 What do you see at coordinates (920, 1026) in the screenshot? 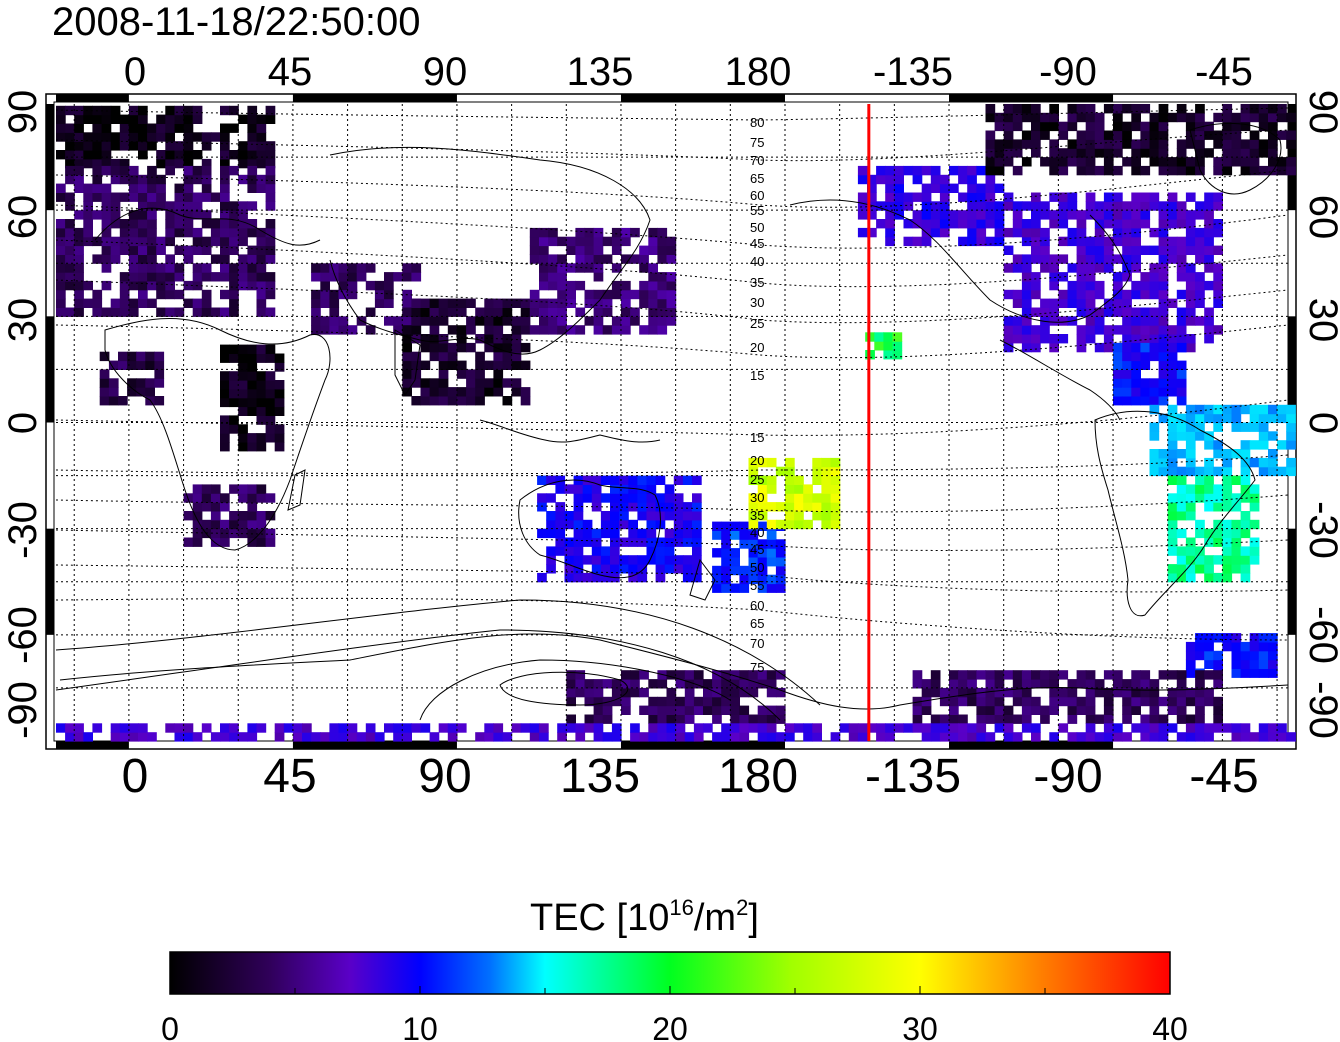
I see `colorbar-tick-label: 30` at bounding box center [920, 1026].